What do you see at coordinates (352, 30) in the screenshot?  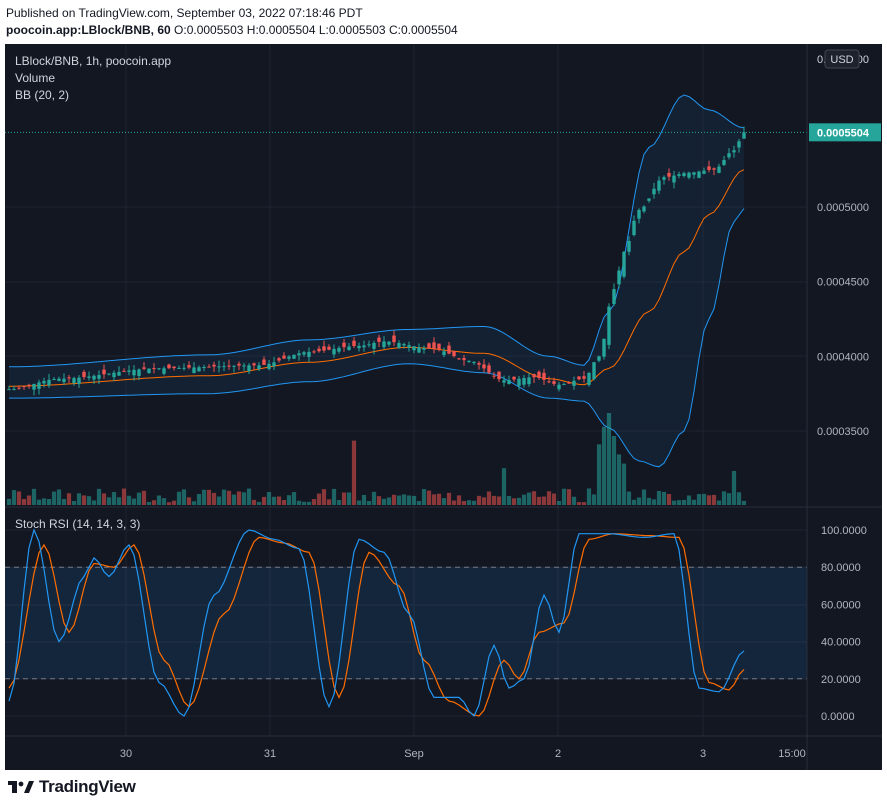 I see `ohlc-low: L:0.0005503` at bounding box center [352, 30].